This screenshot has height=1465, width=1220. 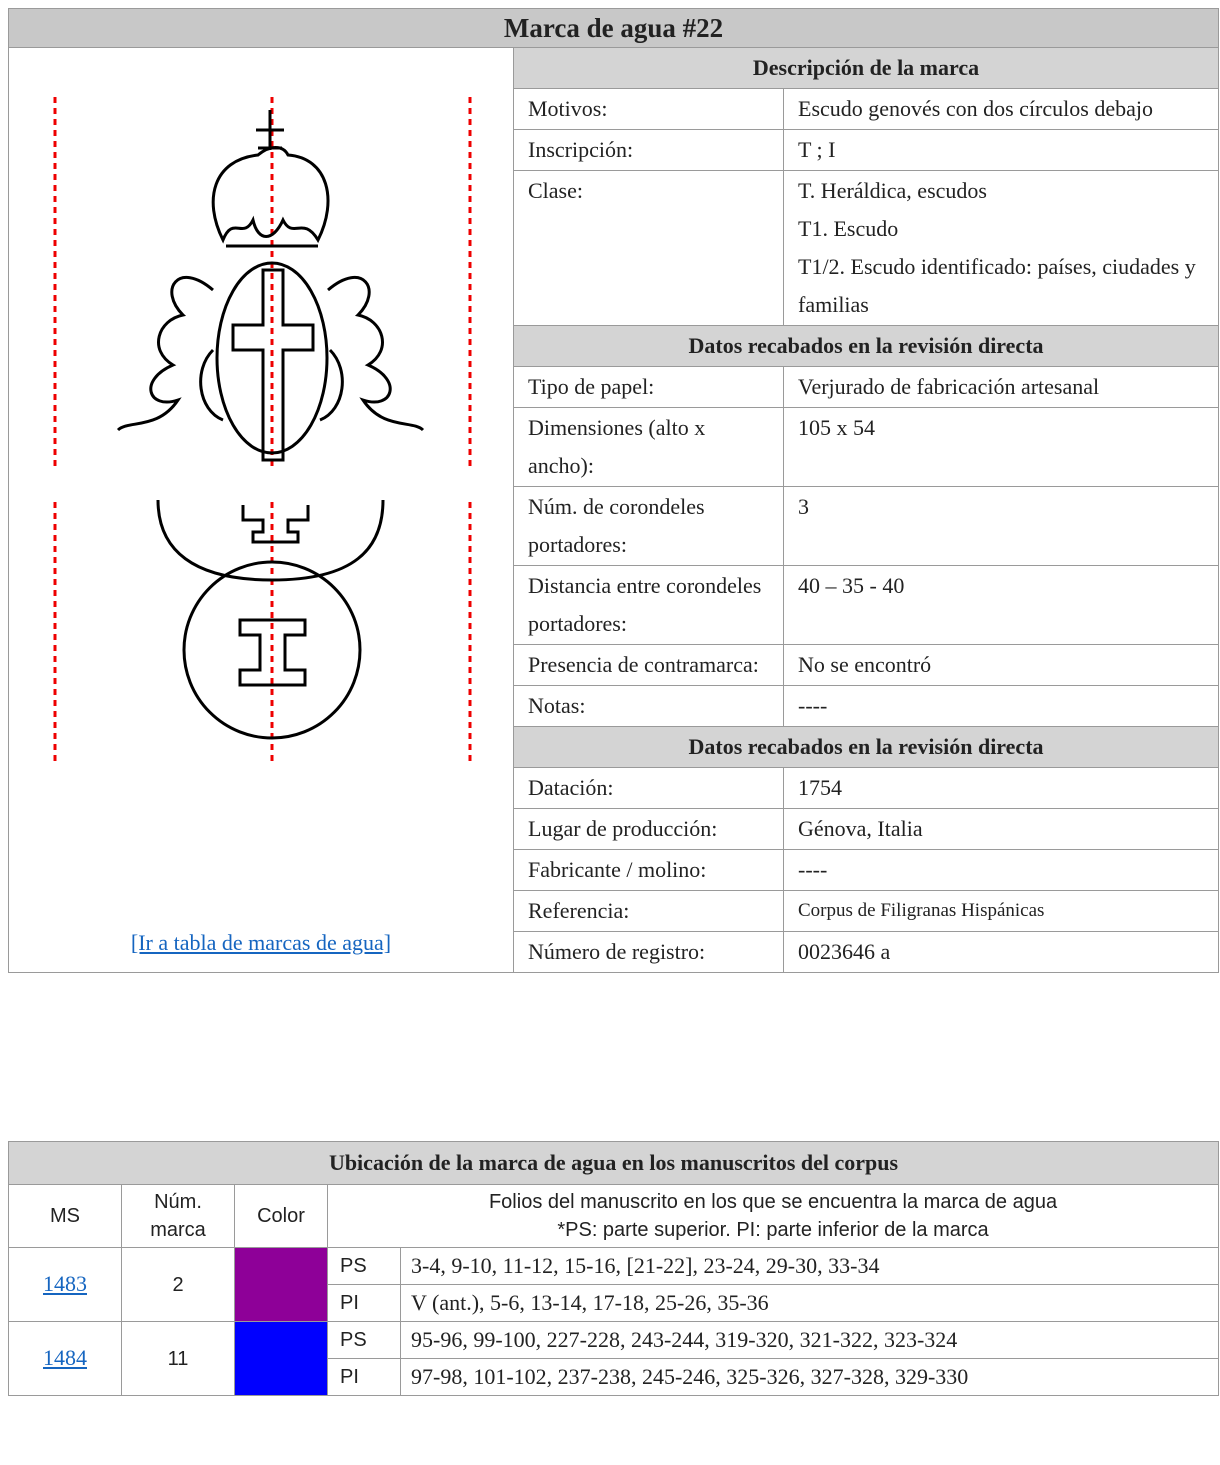 I want to click on field-value: No se encontró, so click(x=1001, y=665).